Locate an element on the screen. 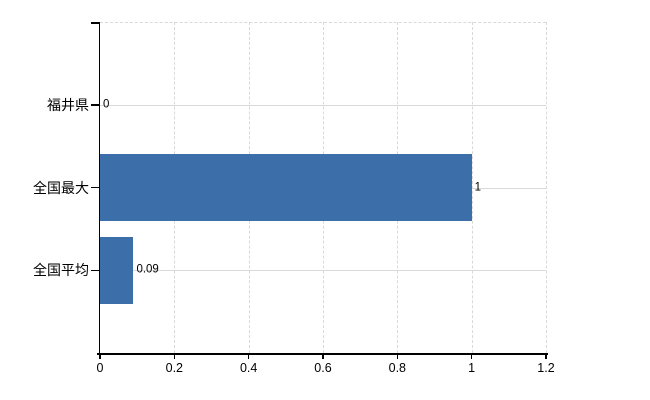 This screenshot has width=650, height=400. x-tick-label: 1 is located at coordinates (472, 368).